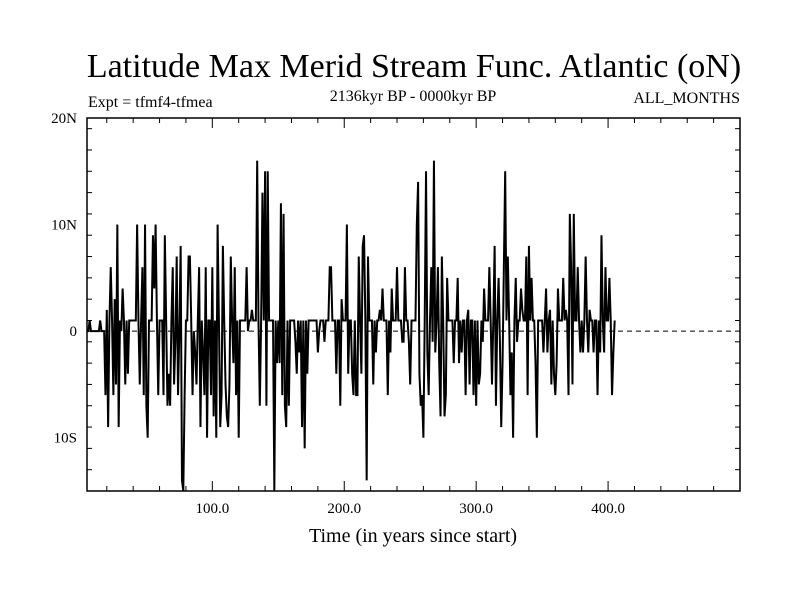  What do you see at coordinates (608, 509) in the screenshot?
I see `x-tick-label: 400.0` at bounding box center [608, 509].